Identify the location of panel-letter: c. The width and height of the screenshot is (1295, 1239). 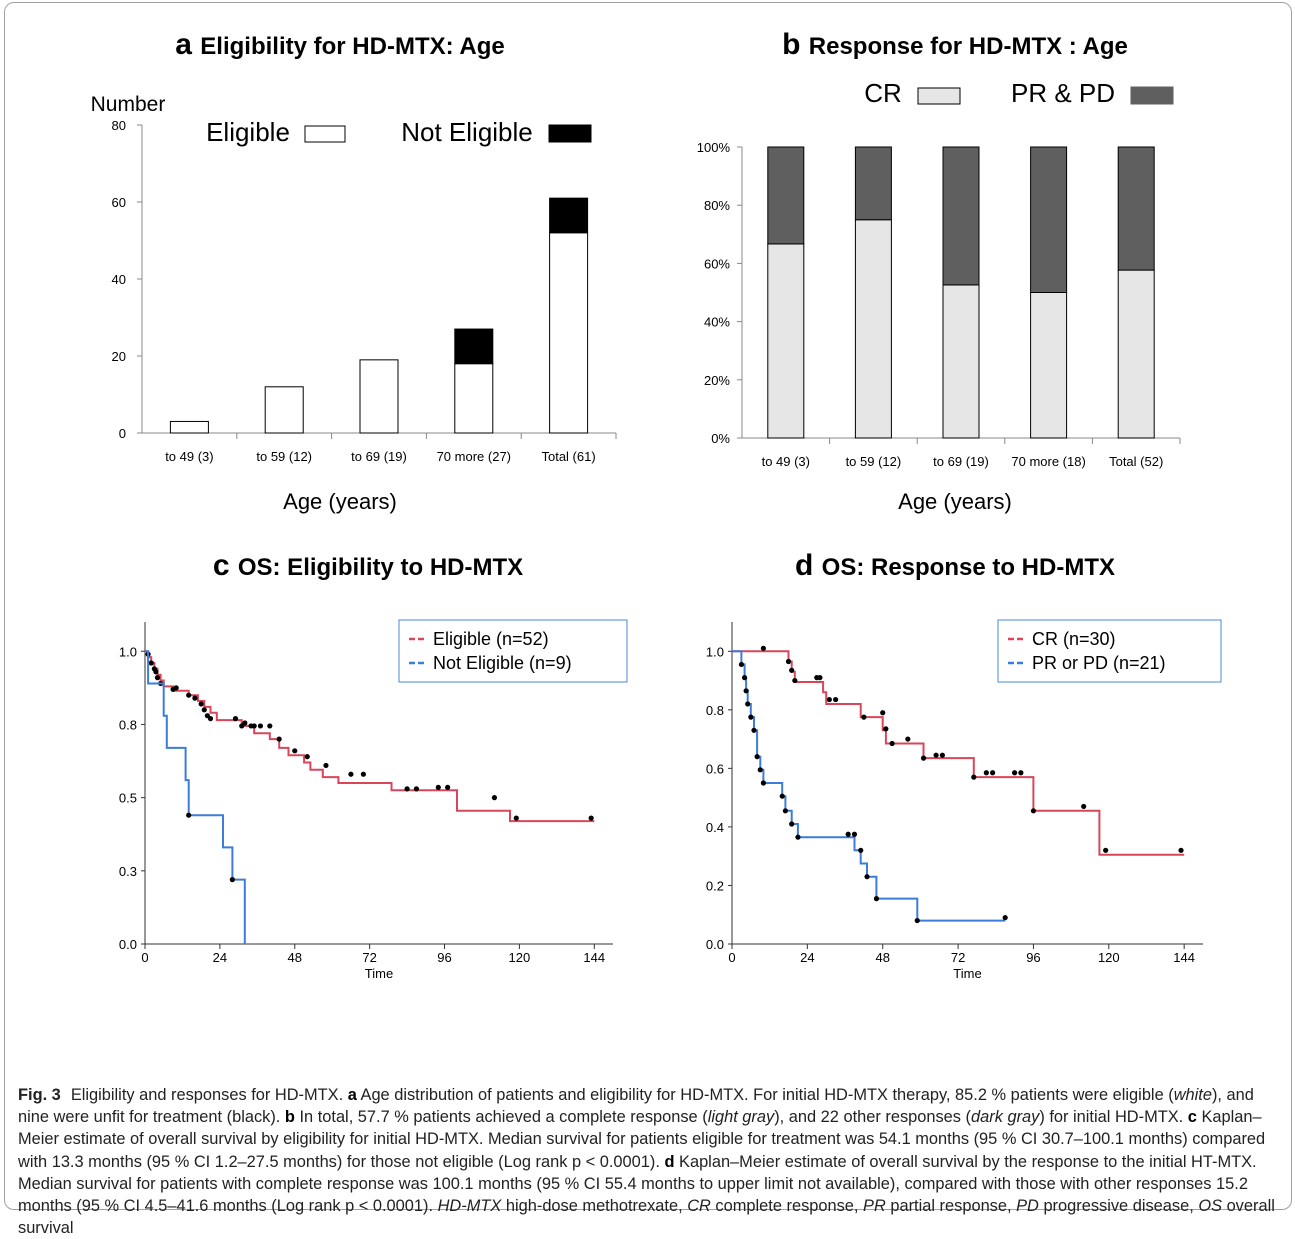
(225, 565).